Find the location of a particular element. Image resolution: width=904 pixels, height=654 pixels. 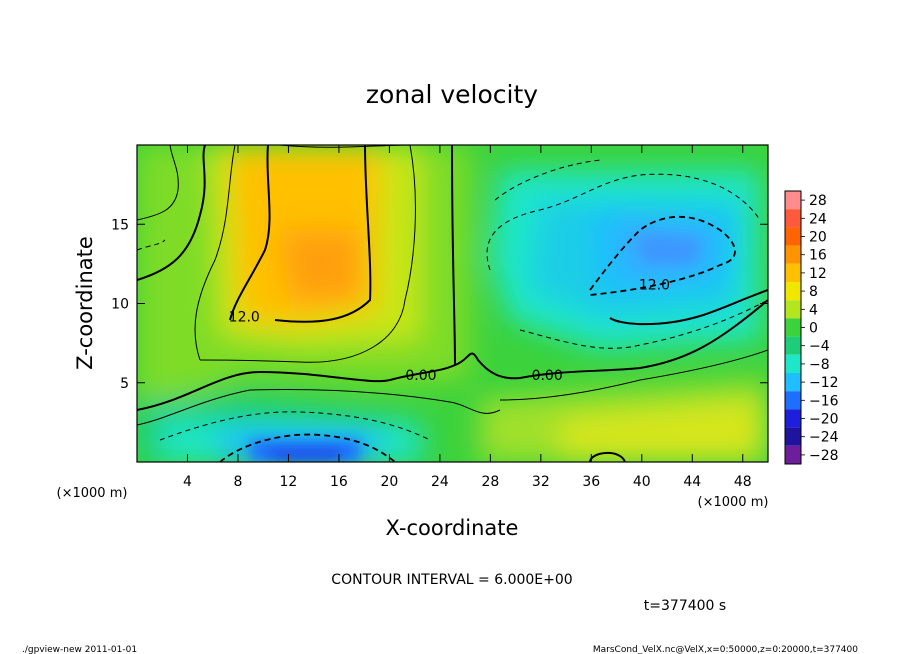

colorbar-label: 24 is located at coordinates (818, 219).